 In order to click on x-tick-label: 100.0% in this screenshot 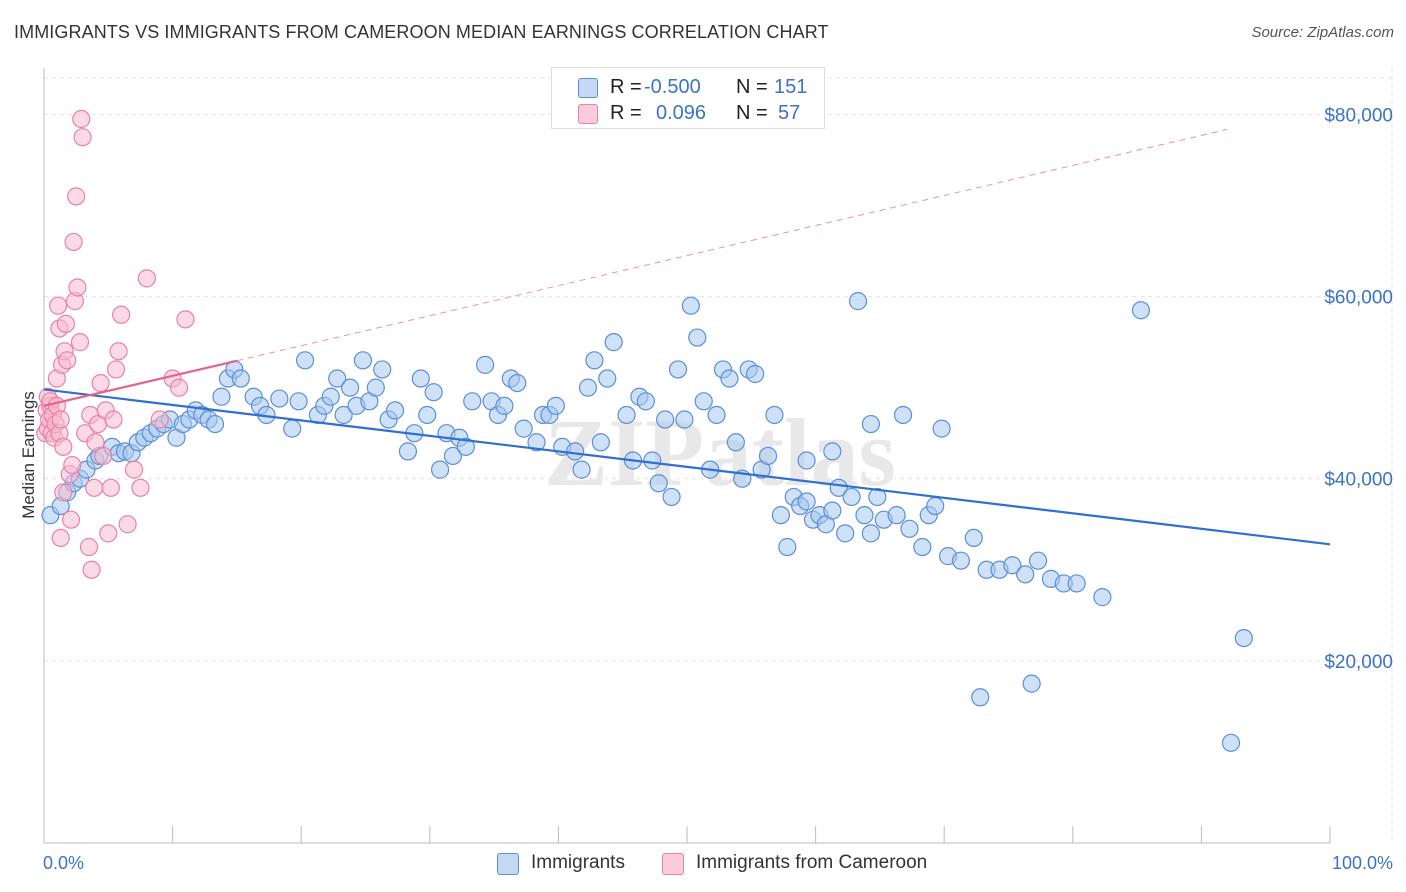, I will do `click(1362, 863)`.